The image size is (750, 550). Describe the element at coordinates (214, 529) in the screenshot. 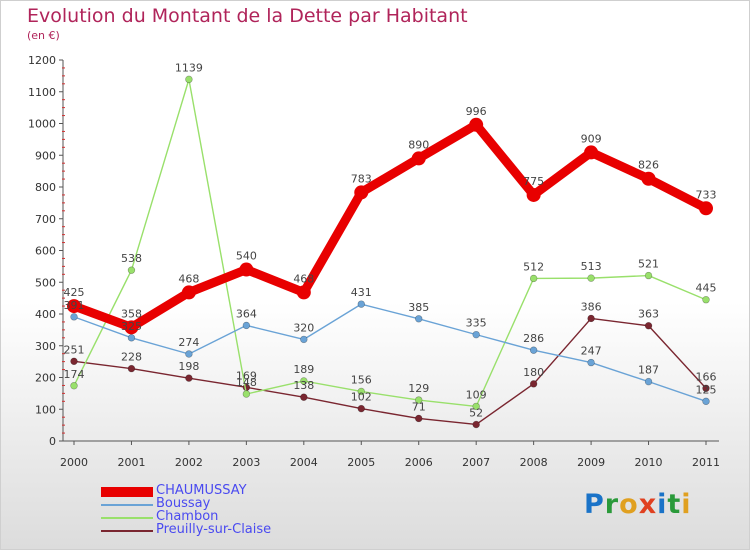

I see `legend-label-preuilly: Preuilly-sur-Claise` at that location.